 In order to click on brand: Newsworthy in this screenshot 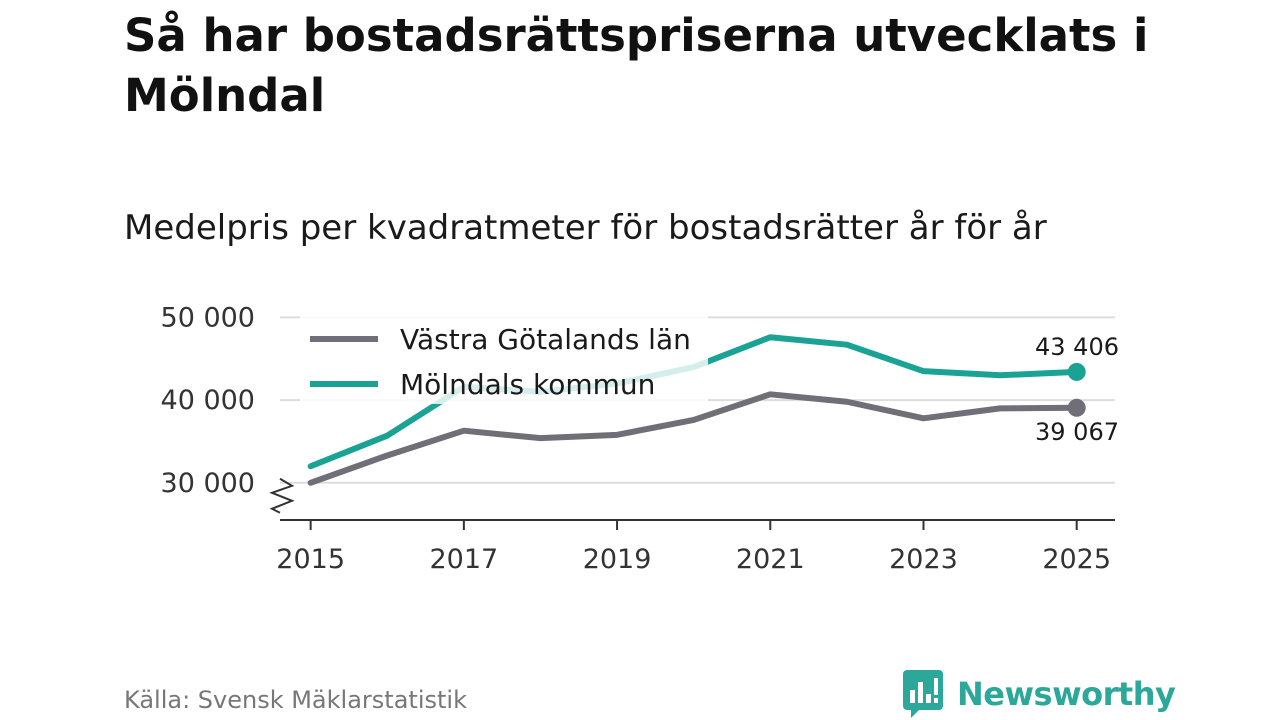, I will do `click(1039, 694)`.